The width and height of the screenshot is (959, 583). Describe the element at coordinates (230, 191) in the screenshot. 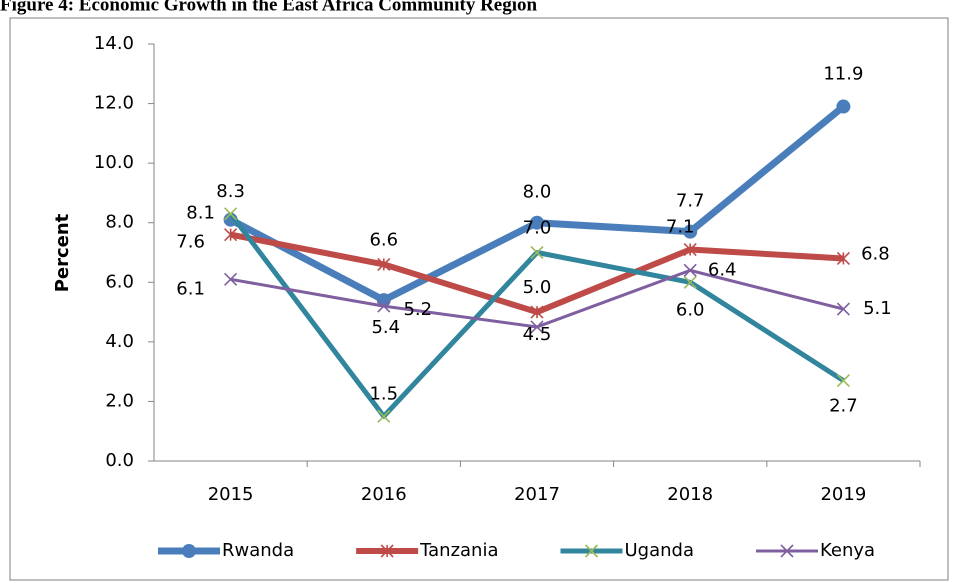

I see `data-label: 8.3` at that location.